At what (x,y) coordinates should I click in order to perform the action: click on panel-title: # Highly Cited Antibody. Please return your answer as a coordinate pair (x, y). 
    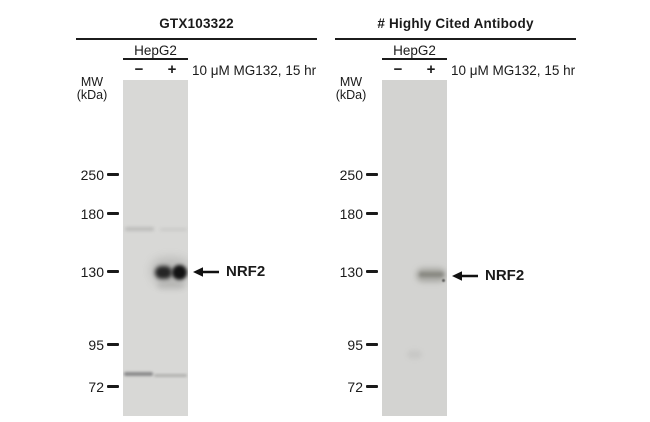
    Looking at the image, I should click on (455, 23).